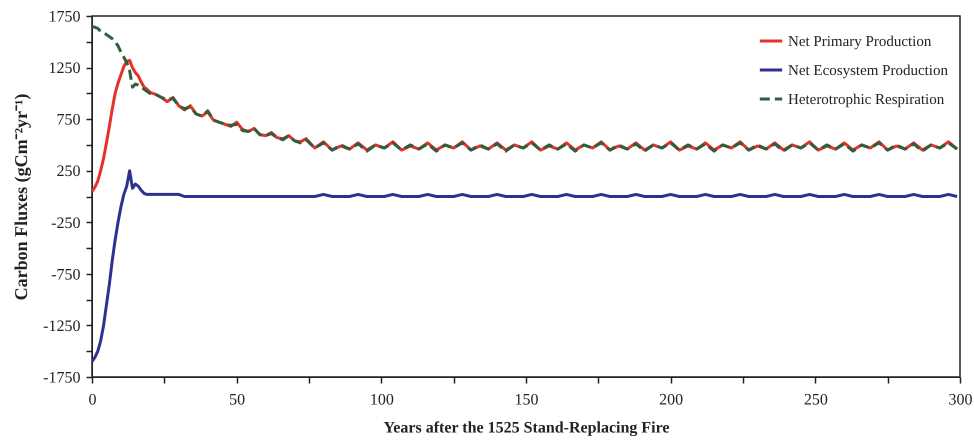 The image size is (974, 440). What do you see at coordinates (868, 71) in the screenshot?
I see `legend-label: Net Ecosystem Production` at bounding box center [868, 71].